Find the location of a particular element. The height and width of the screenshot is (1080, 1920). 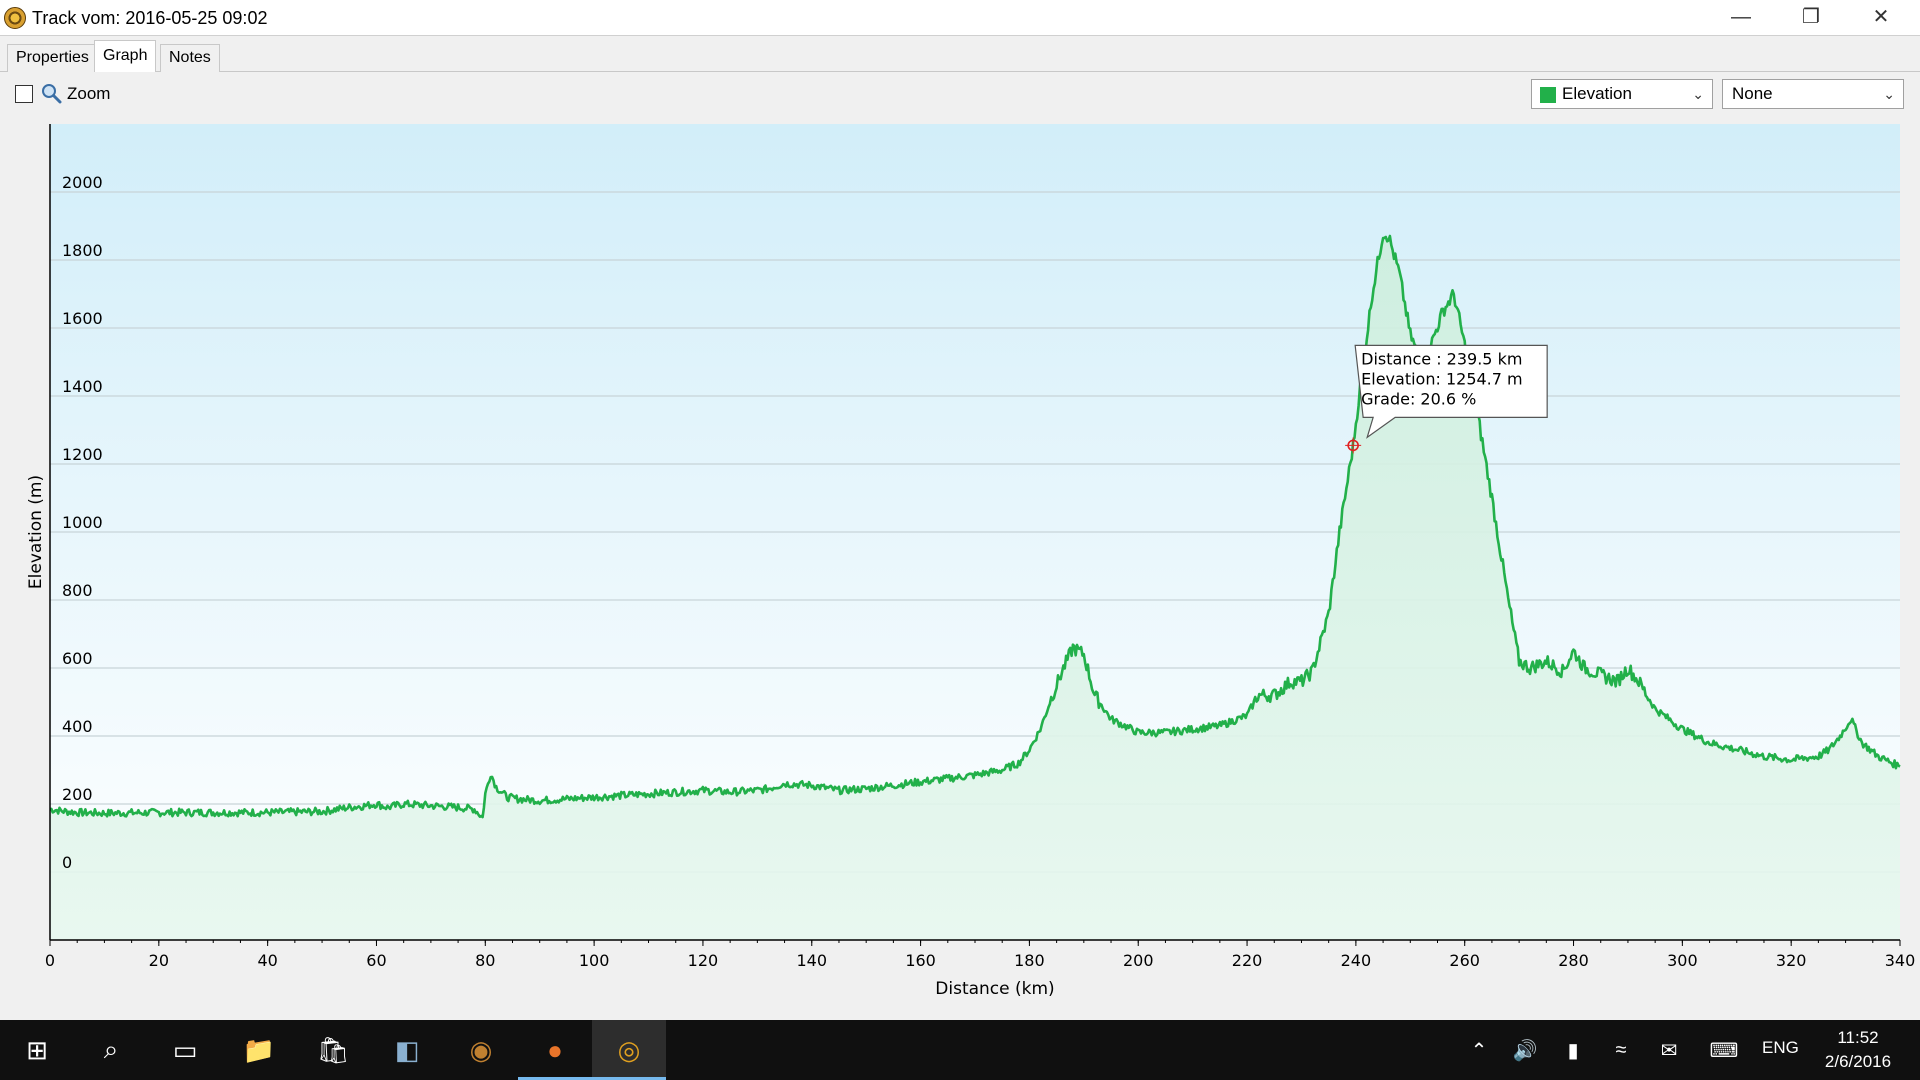

language-indicator: ENG is located at coordinates (1780, 1047).